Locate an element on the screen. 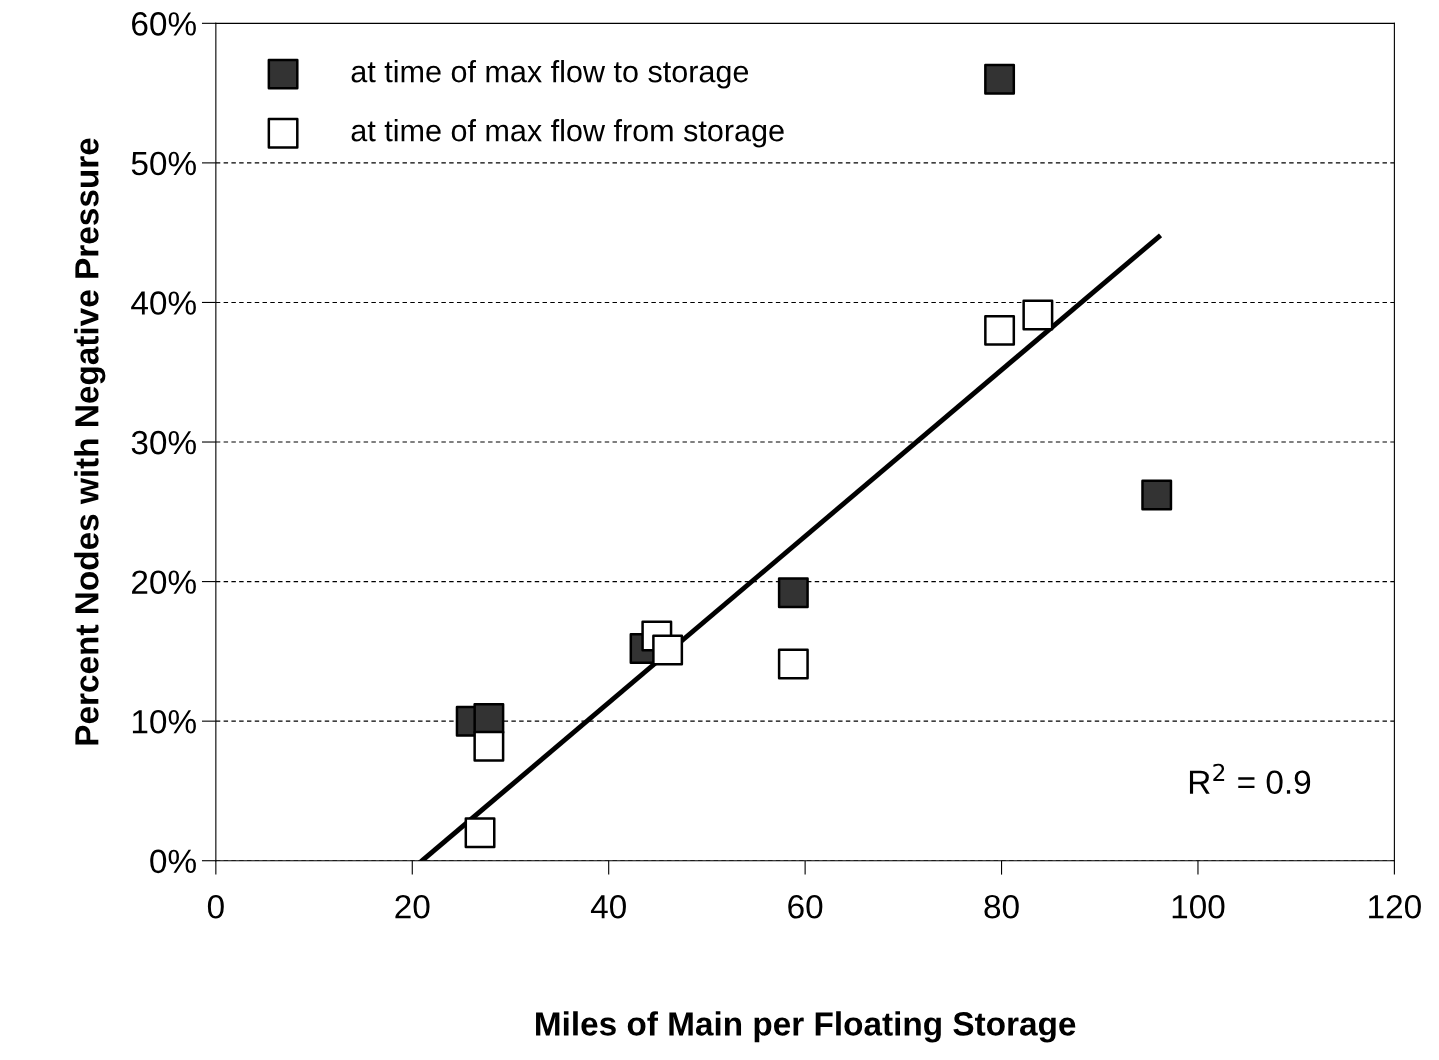 The width and height of the screenshot is (1439, 1060). x-tick-label: 20 is located at coordinates (412, 906).